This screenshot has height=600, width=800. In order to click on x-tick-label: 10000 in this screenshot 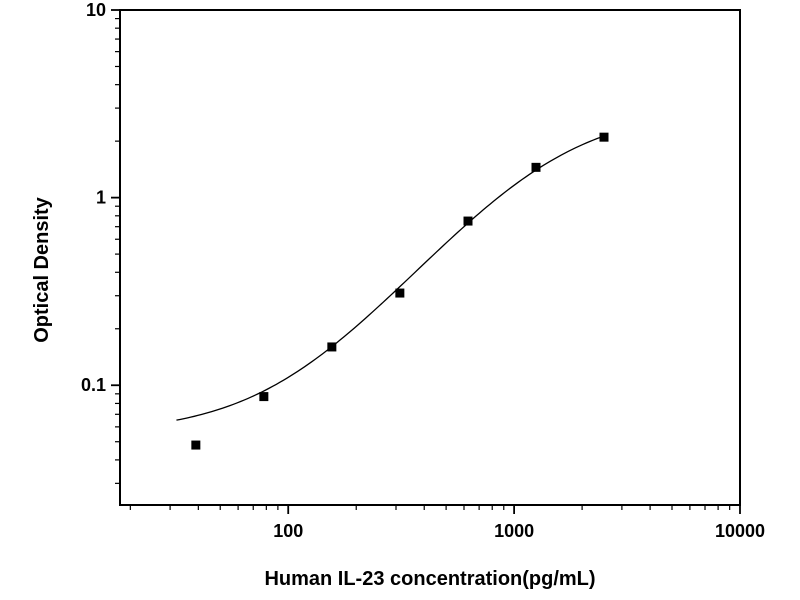, I will do `click(740, 531)`.